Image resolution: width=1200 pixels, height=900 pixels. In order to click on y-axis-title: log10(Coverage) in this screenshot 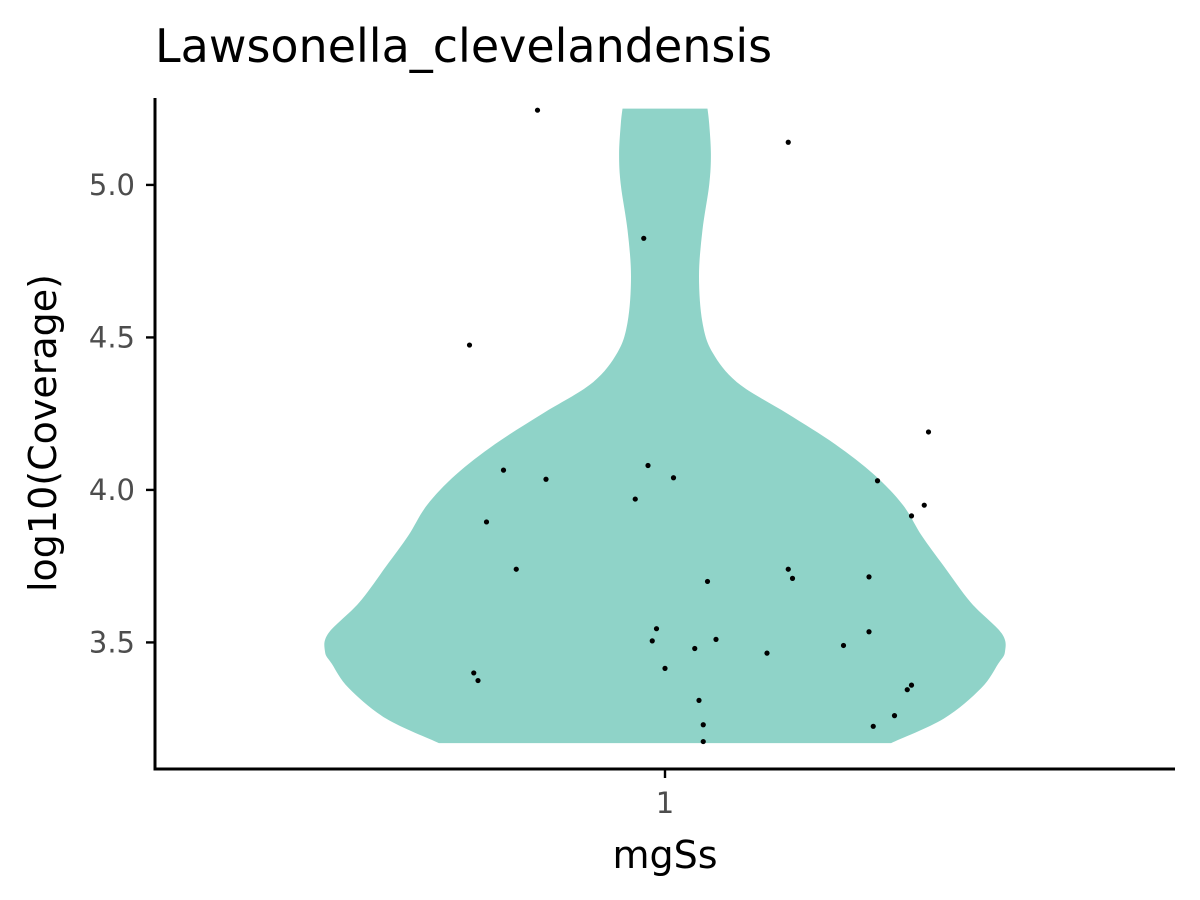, I will do `click(43, 433)`.